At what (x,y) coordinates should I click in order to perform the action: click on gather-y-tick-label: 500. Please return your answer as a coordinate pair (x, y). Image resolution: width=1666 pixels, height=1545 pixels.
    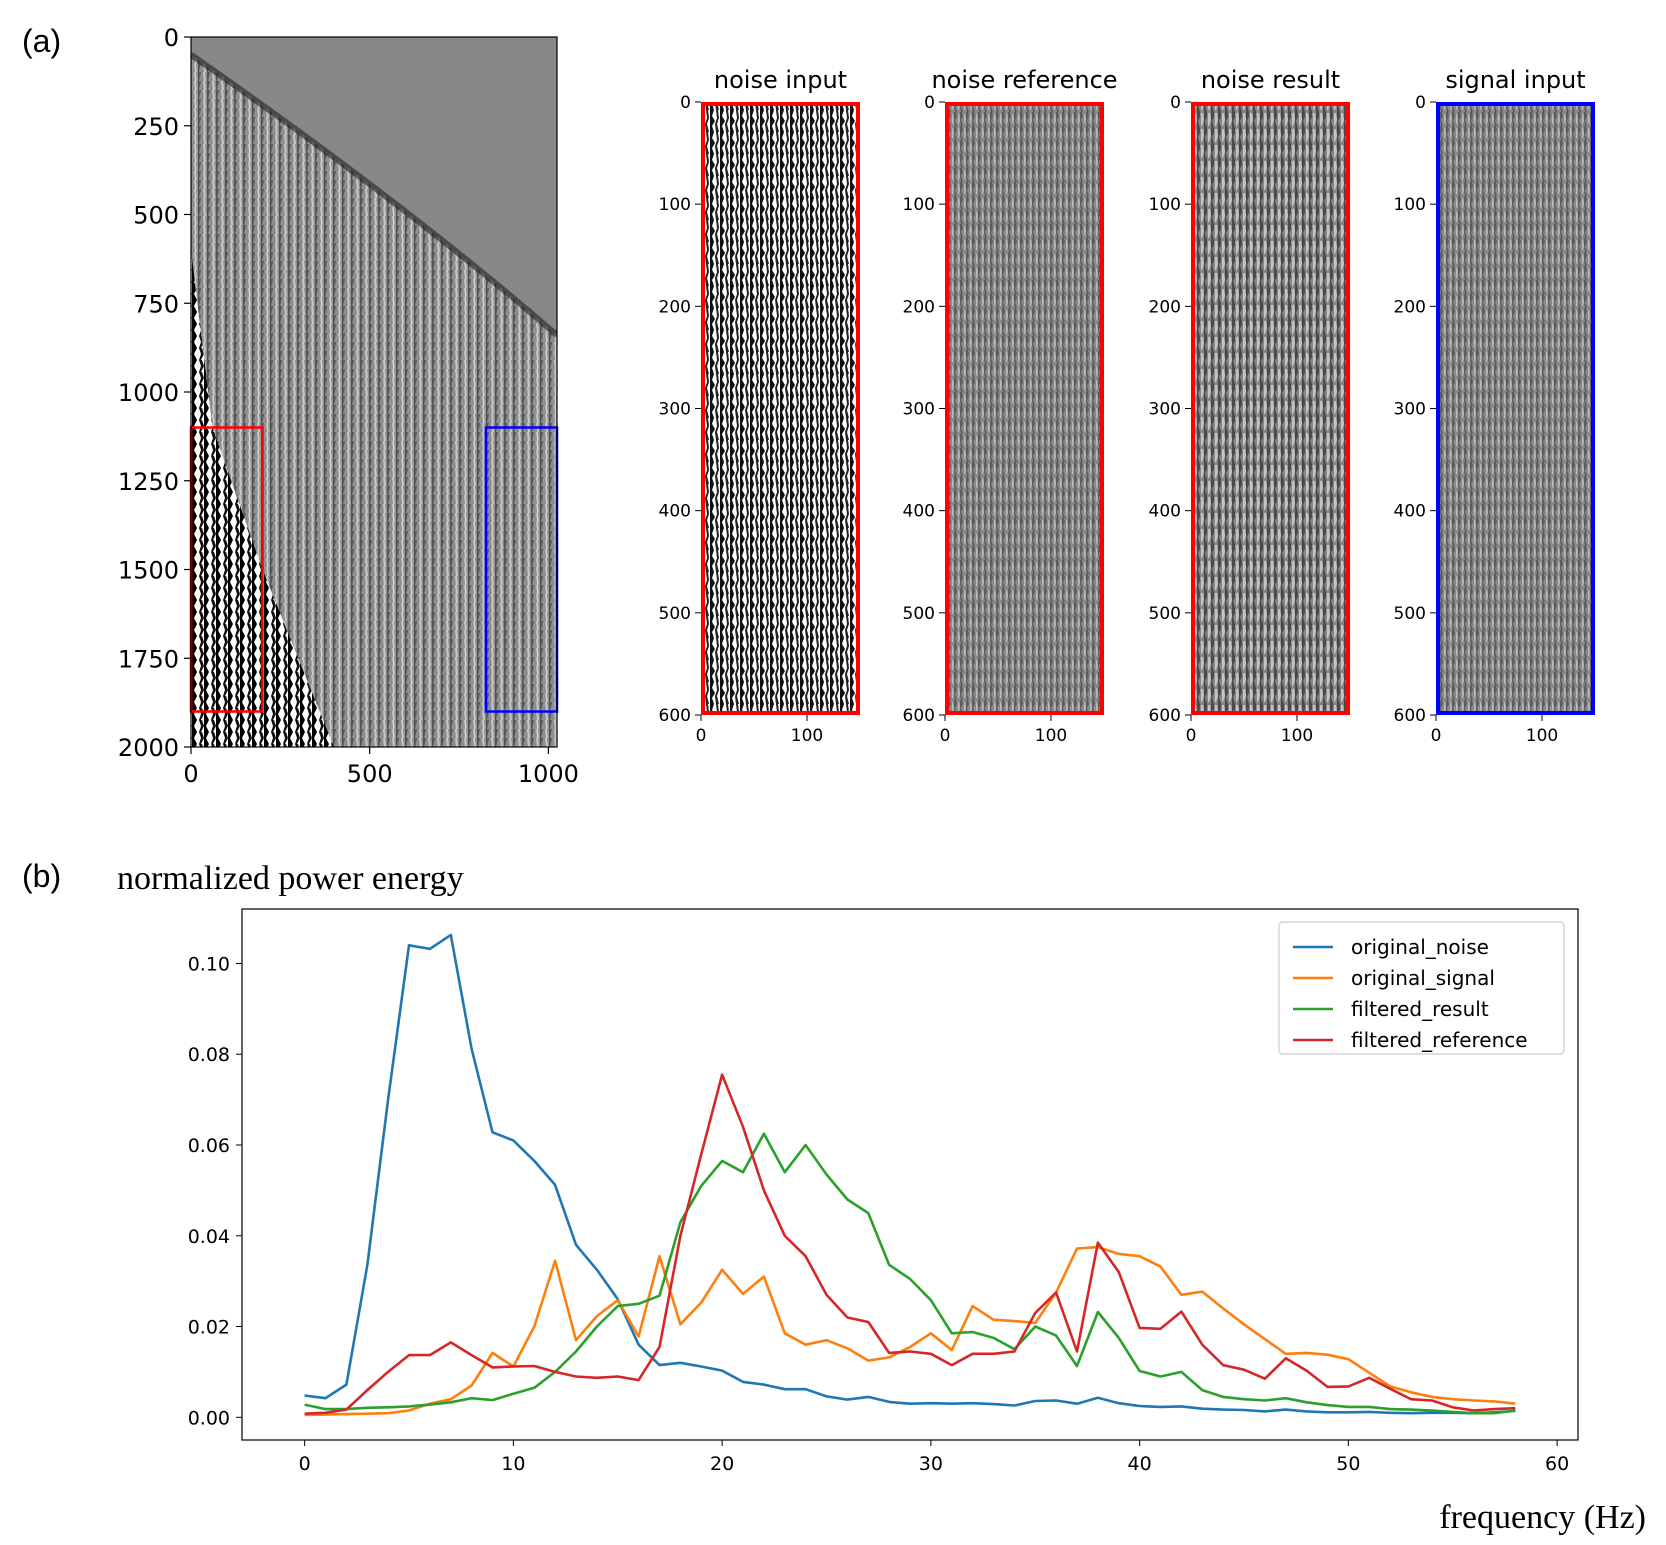
    Looking at the image, I should click on (156, 216).